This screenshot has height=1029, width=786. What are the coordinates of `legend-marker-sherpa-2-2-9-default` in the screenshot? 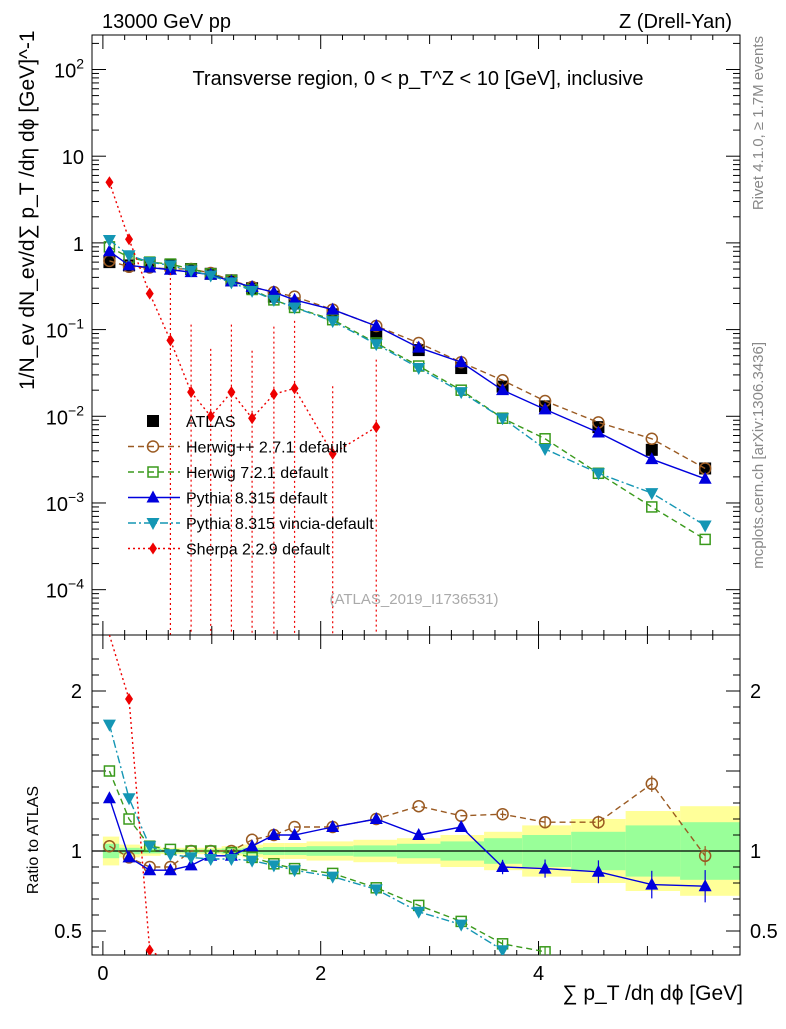 It's located at (153, 548).